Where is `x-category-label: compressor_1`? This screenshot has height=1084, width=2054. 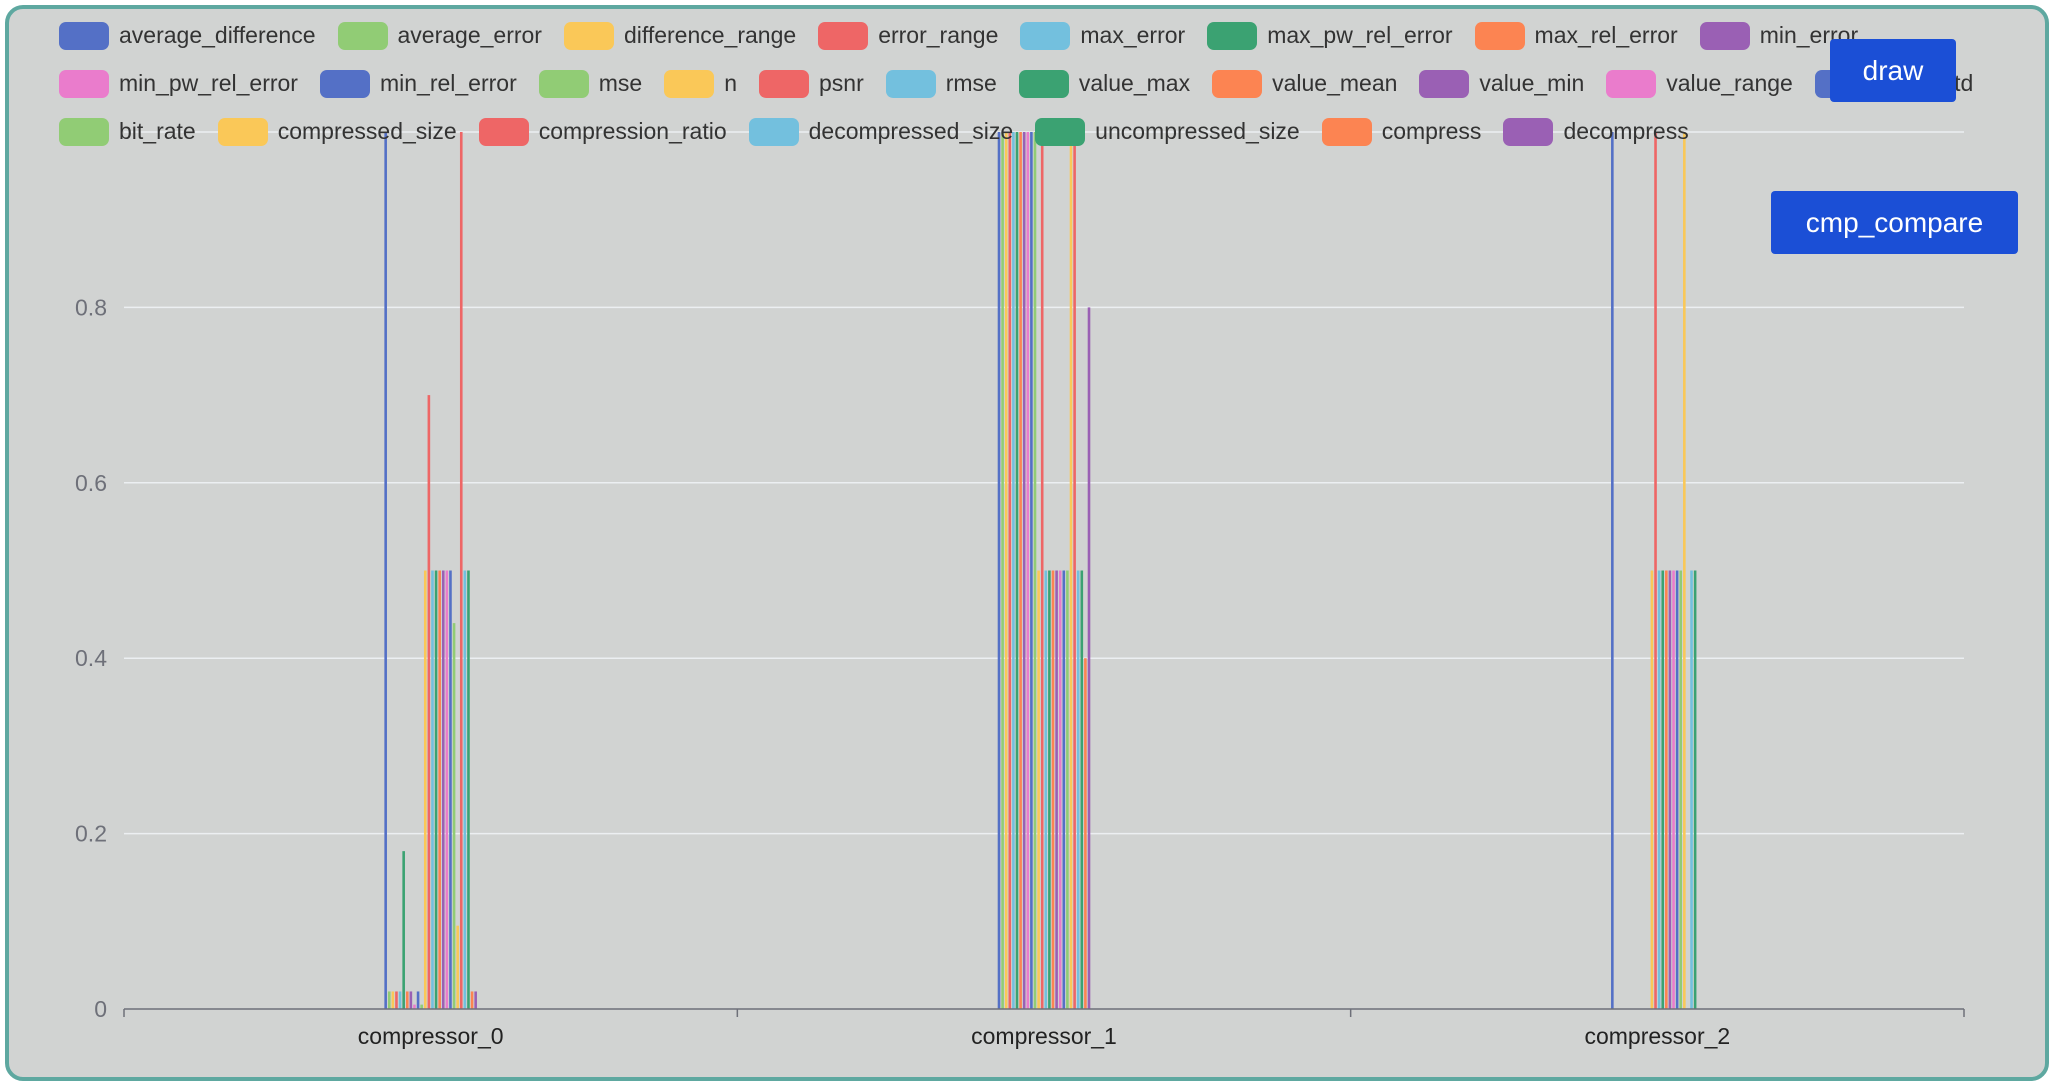 x-category-label: compressor_1 is located at coordinates (1044, 1036).